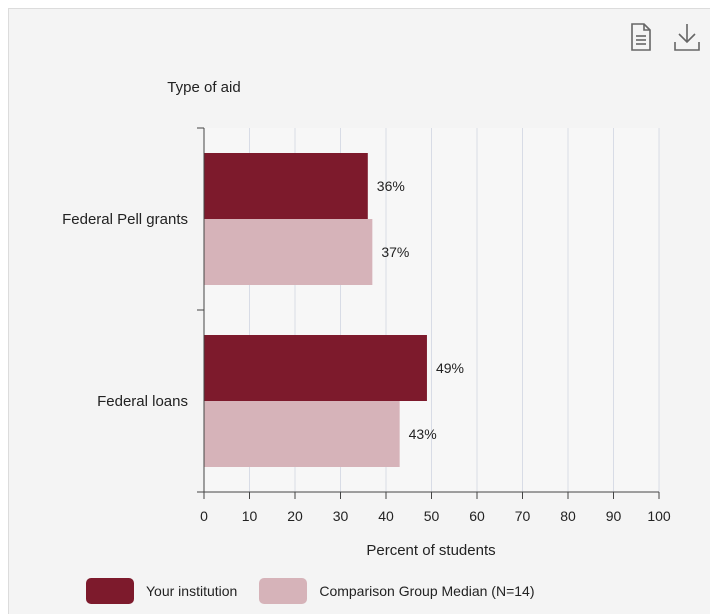 This screenshot has width=711, height=615. What do you see at coordinates (477, 516) in the screenshot?
I see `x-tick-label: 60` at bounding box center [477, 516].